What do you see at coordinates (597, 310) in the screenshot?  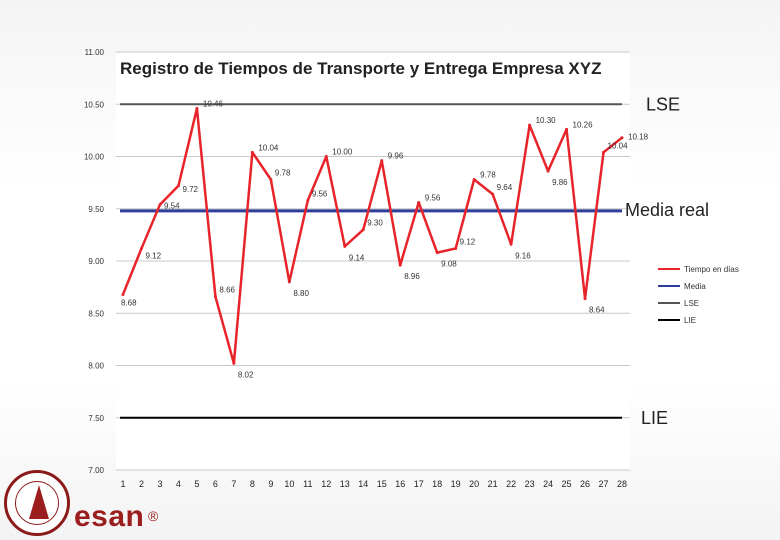 I see `data-label: 8.64` at bounding box center [597, 310].